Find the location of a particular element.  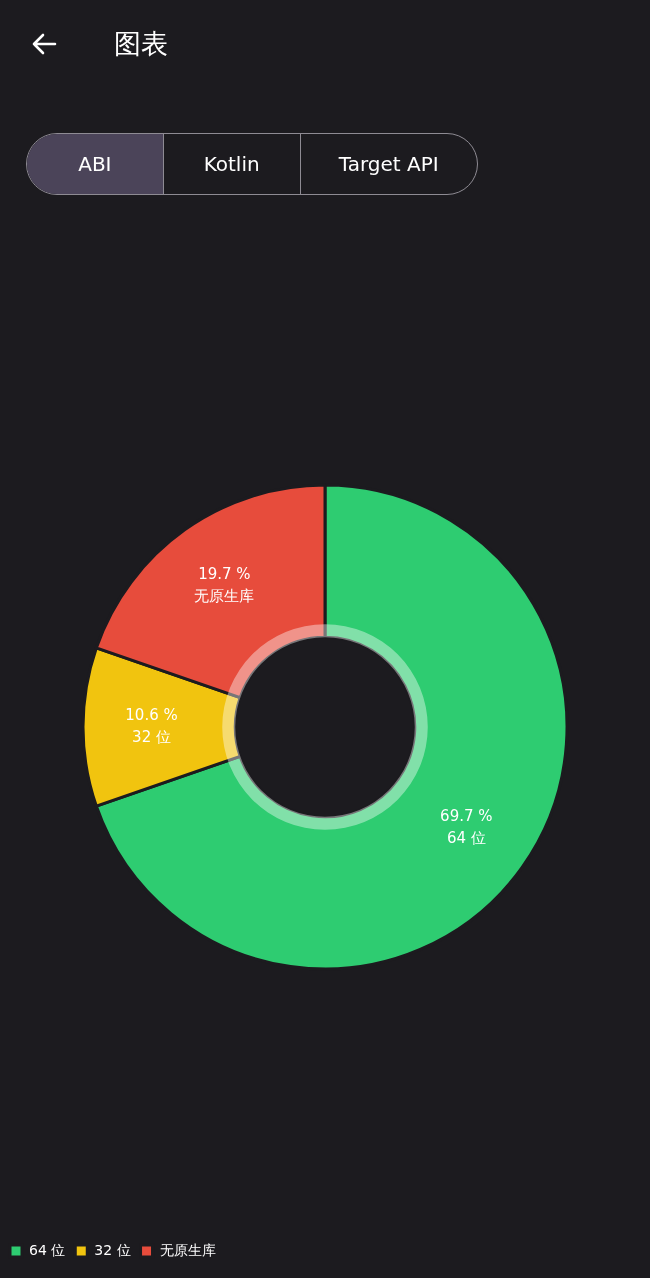

chart-title: 图表 is located at coordinates (141, 44).